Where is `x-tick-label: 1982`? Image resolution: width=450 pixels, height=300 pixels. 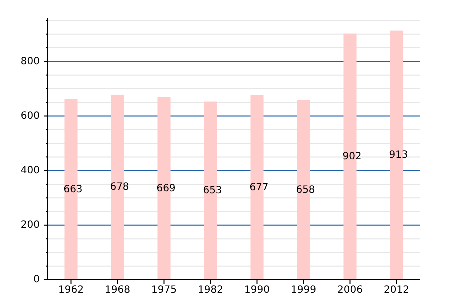 x-tick-label: 1982 is located at coordinates (211, 290).